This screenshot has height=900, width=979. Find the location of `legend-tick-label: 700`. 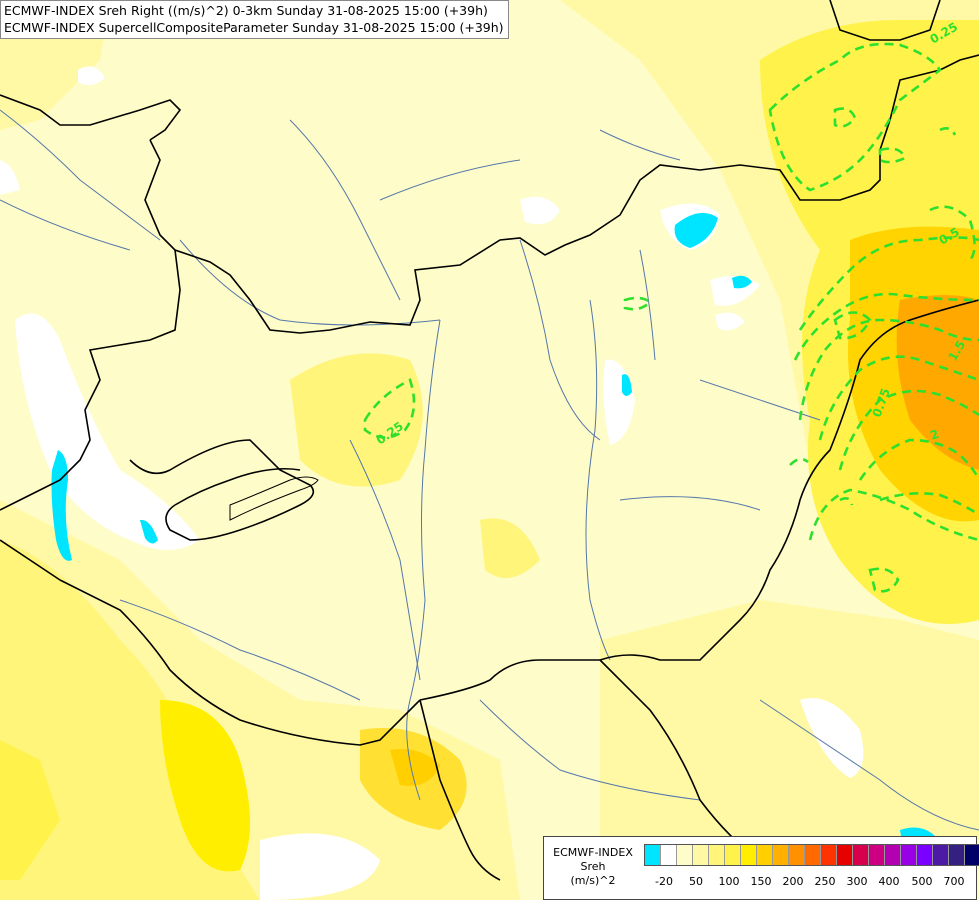

legend-tick-label: 700 is located at coordinates (954, 881).